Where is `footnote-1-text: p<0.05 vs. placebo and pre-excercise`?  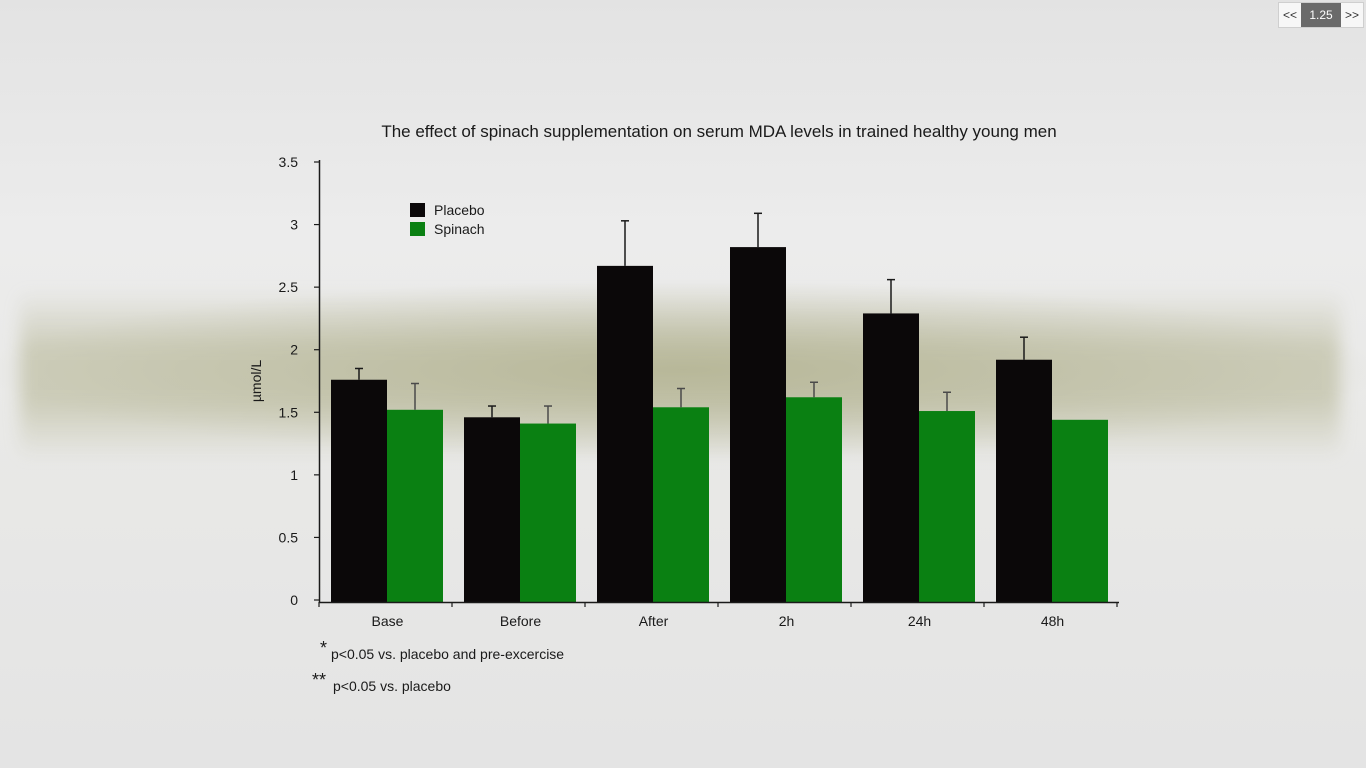 footnote-1-text: p<0.05 vs. placebo and pre-excercise is located at coordinates (447, 654).